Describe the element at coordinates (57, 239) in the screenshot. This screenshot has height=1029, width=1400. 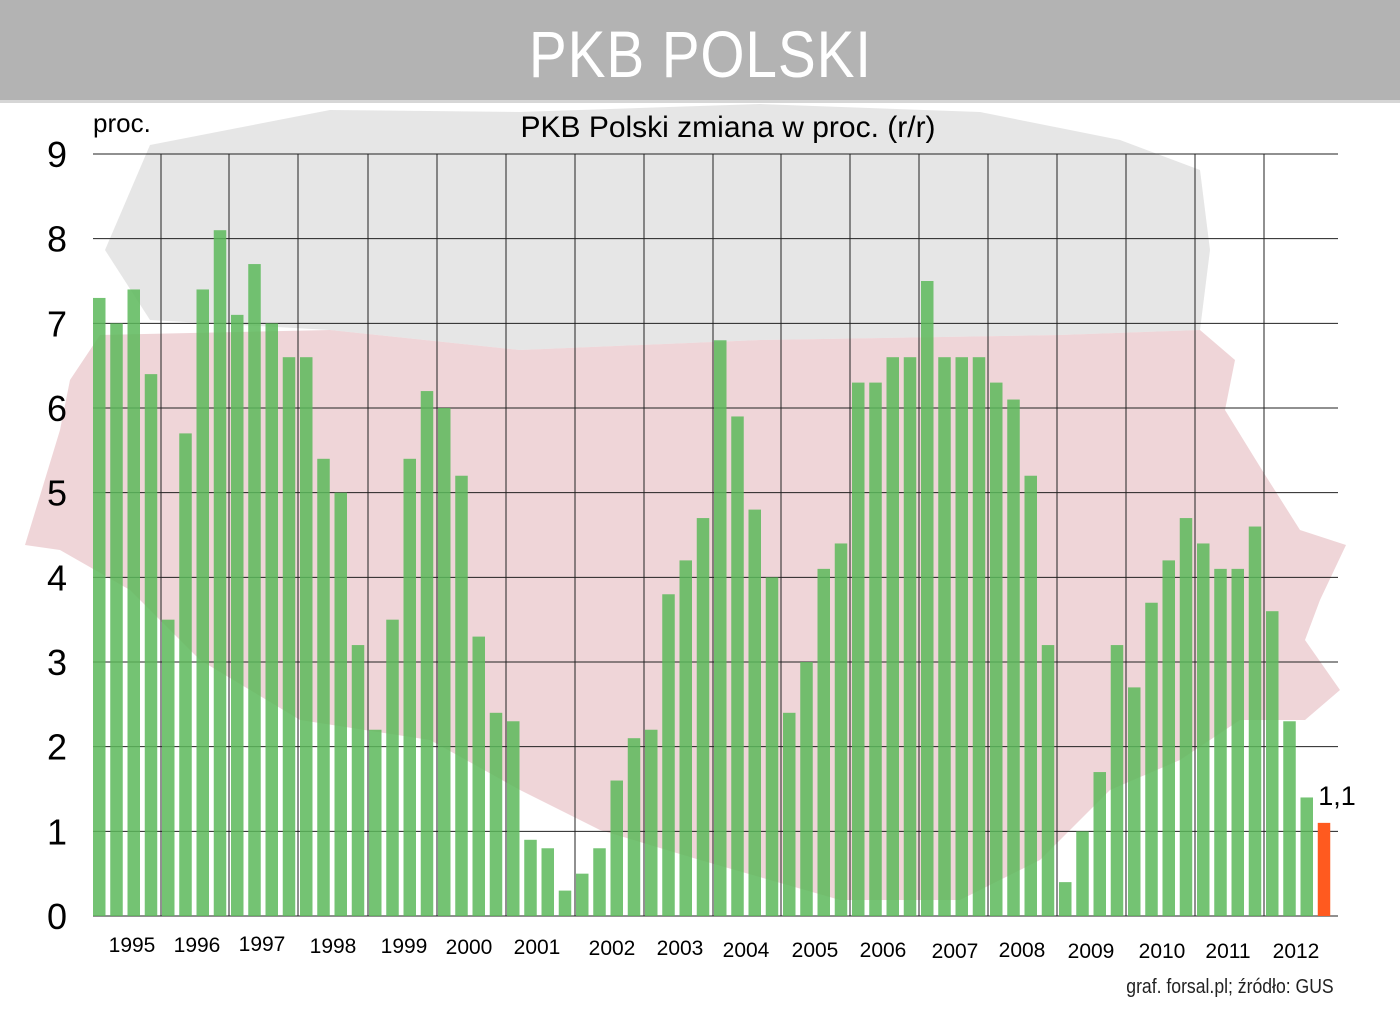
I see `y-tick-label: 8` at that location.